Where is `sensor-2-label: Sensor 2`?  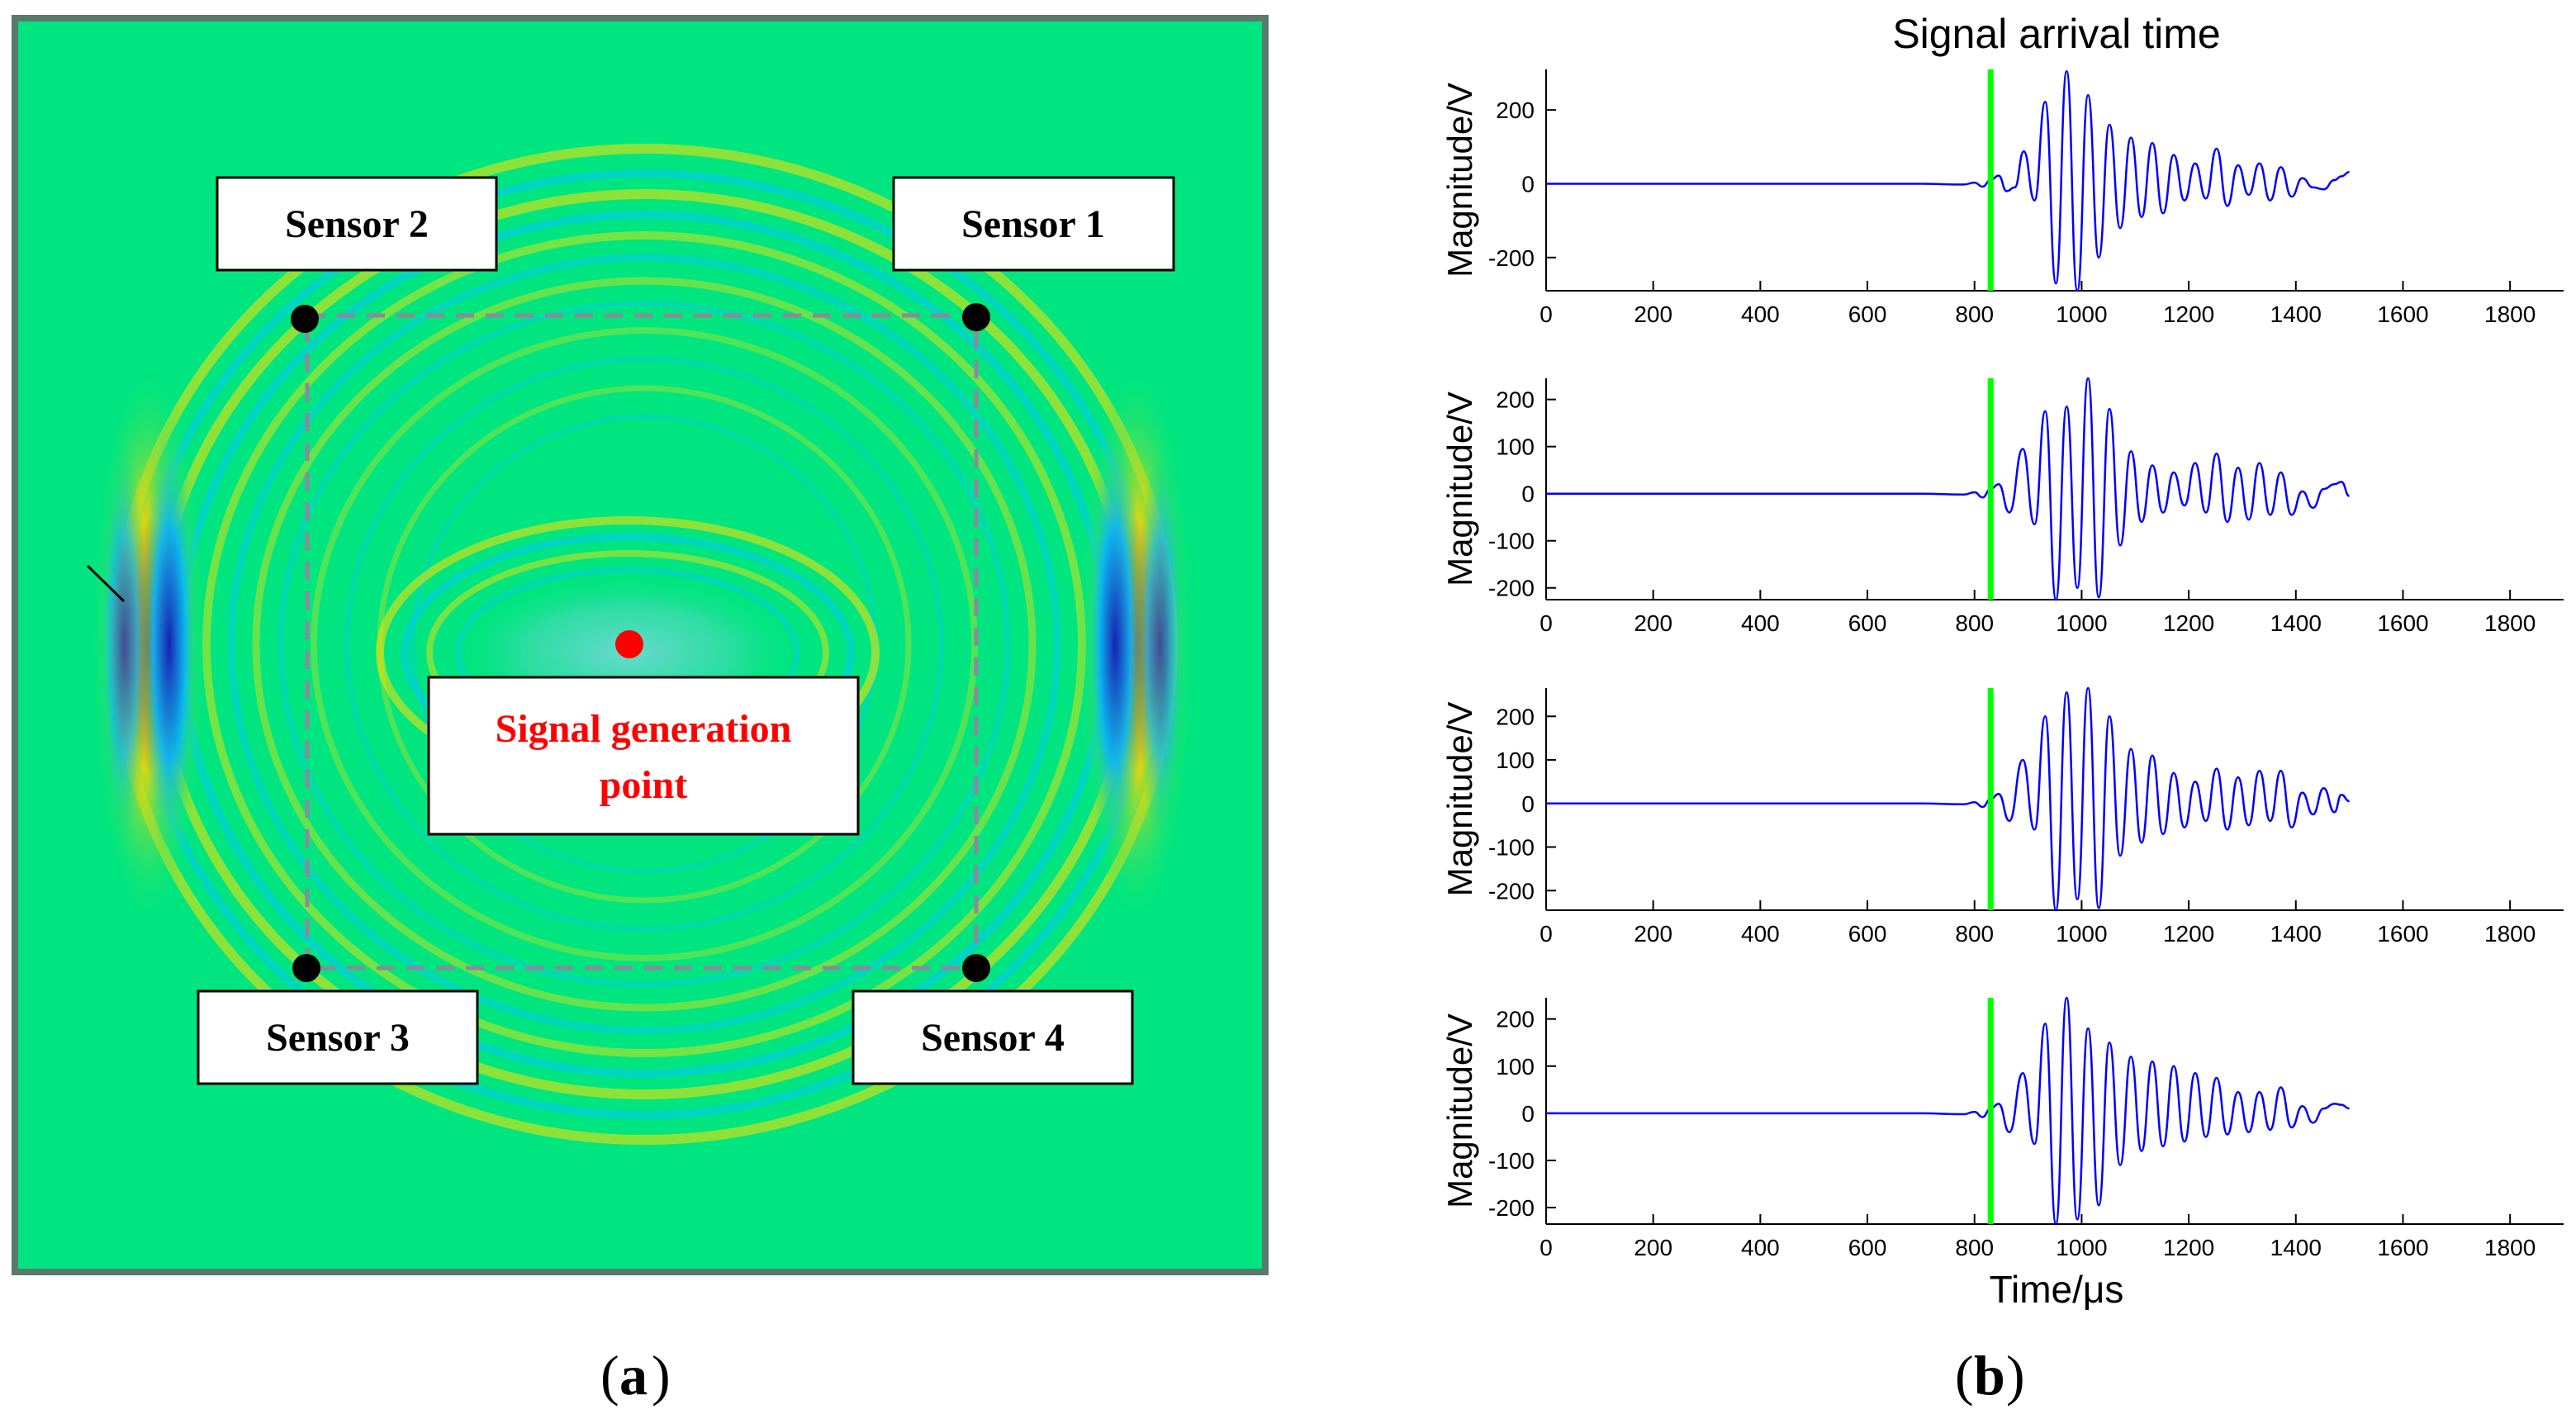 sensor-2-label: Sensor 2 is located at coordinates (357, 224).